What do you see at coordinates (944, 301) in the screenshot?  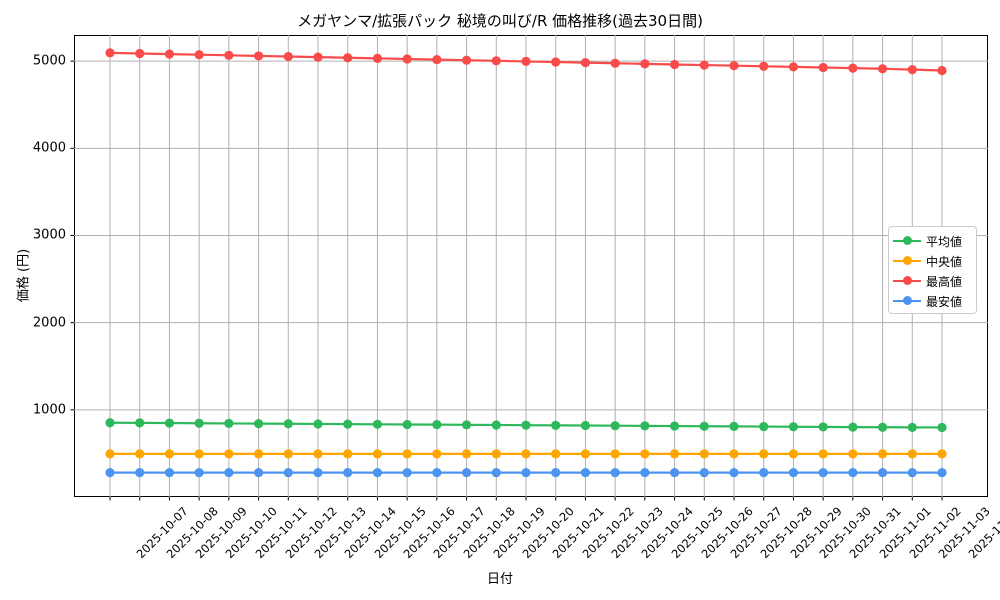 I see `legend-label: 最安値` at bounding box center [944, 301].